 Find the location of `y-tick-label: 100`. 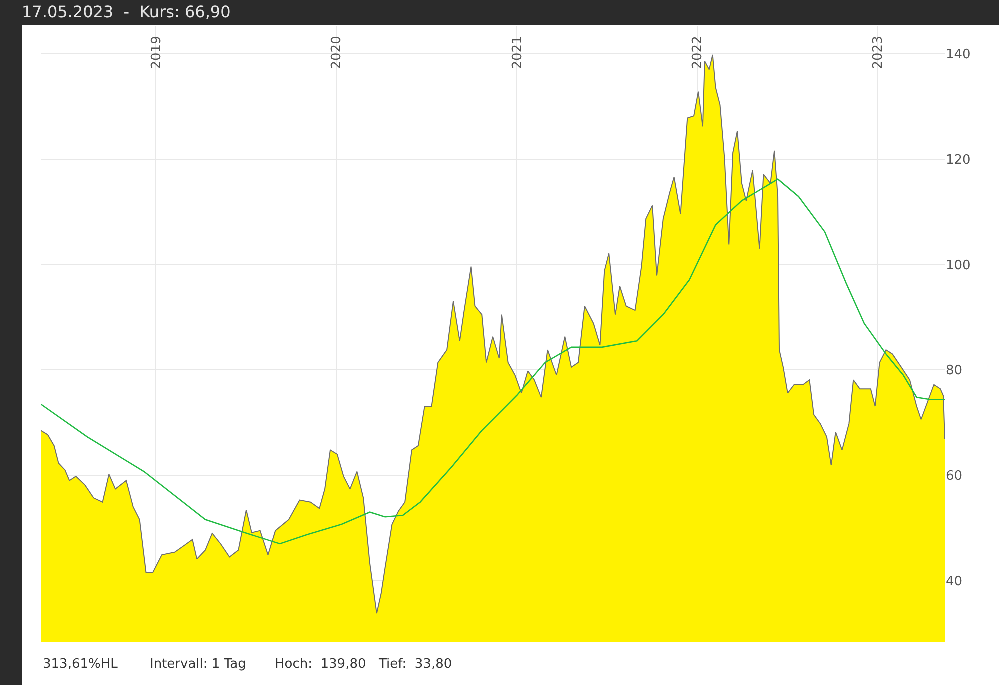

y-tick-label: 100 is located at coordinates (958, 266).